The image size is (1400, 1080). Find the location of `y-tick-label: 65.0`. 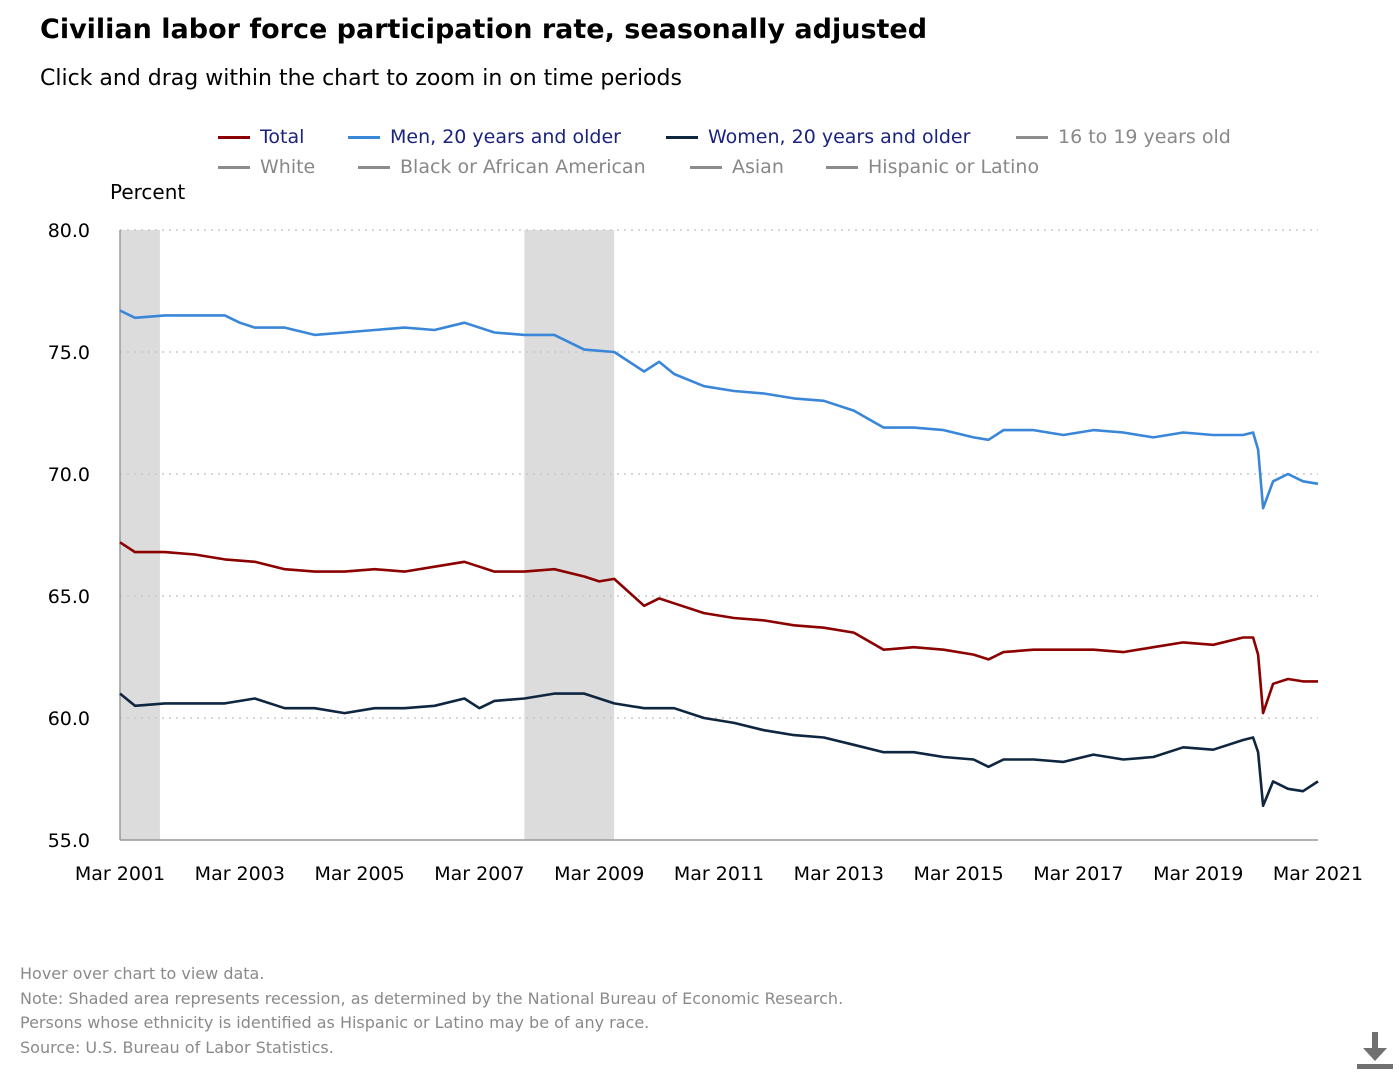

y-tick-label: 65.0 is located at coordinates (69, 597).